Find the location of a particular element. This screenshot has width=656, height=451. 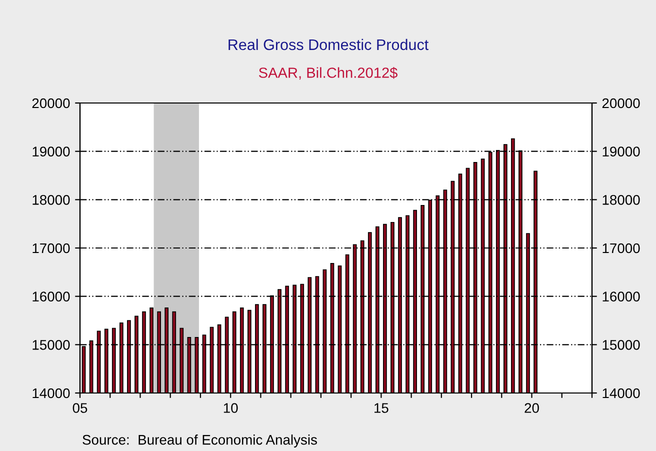

y-tick-label: 14000 is located at coordinates (51, 393).